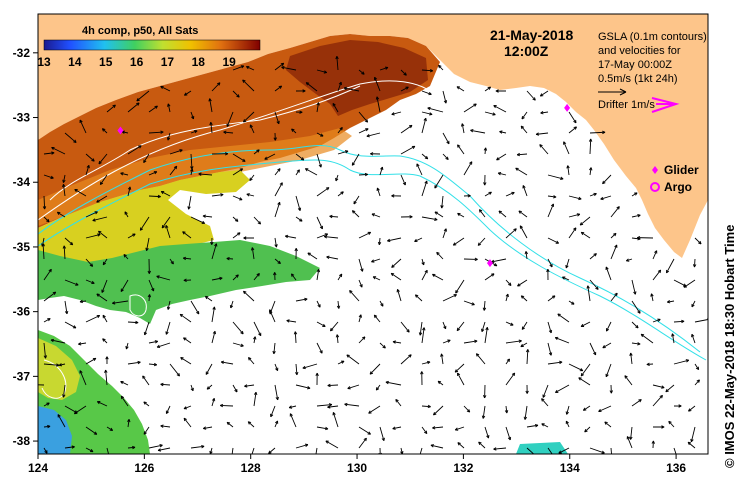 This screenshot has height=496, width=749. Describe the element at coordinates (106, 62) in the screenshot. I see `colorbar-tick-label: 15` at that location.